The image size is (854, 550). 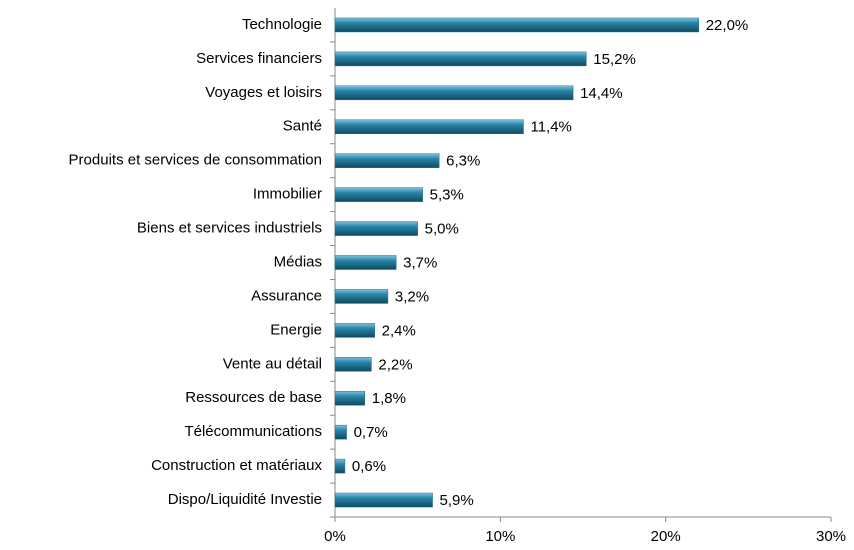 I want to click on category-label: Assurance, so click(x=286, y=295).